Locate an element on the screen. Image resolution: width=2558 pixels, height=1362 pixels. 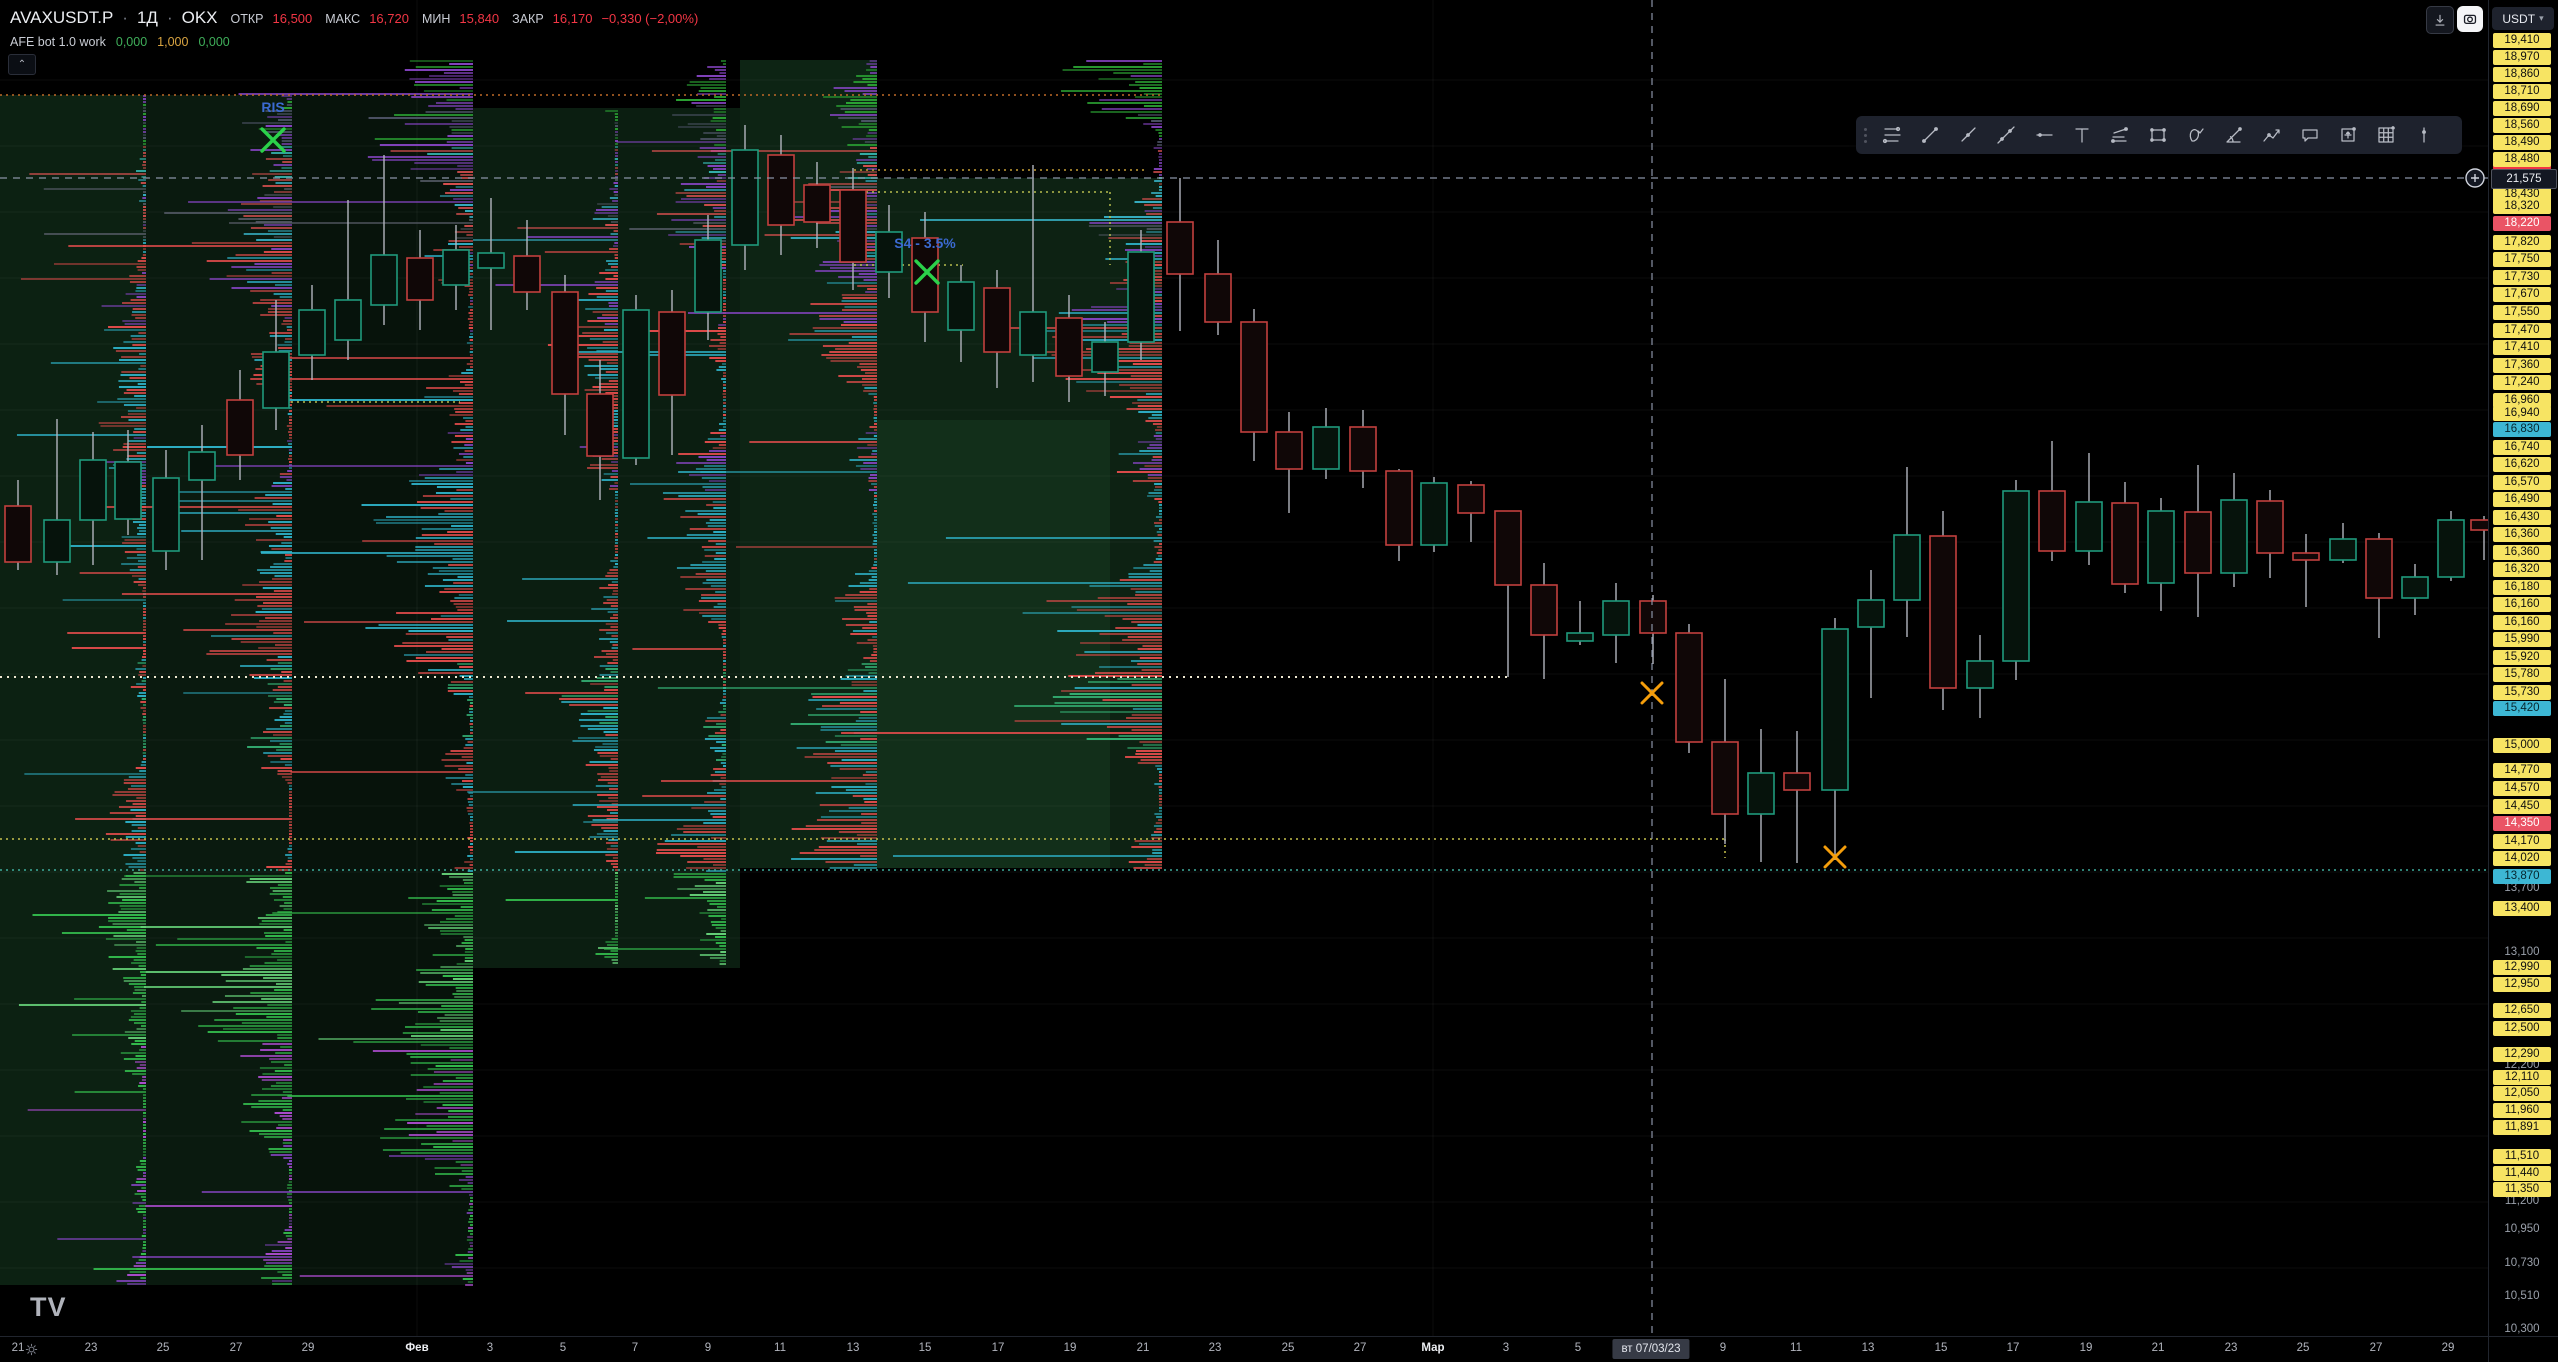
screenshot-button is located at coordinates (2470, 19).